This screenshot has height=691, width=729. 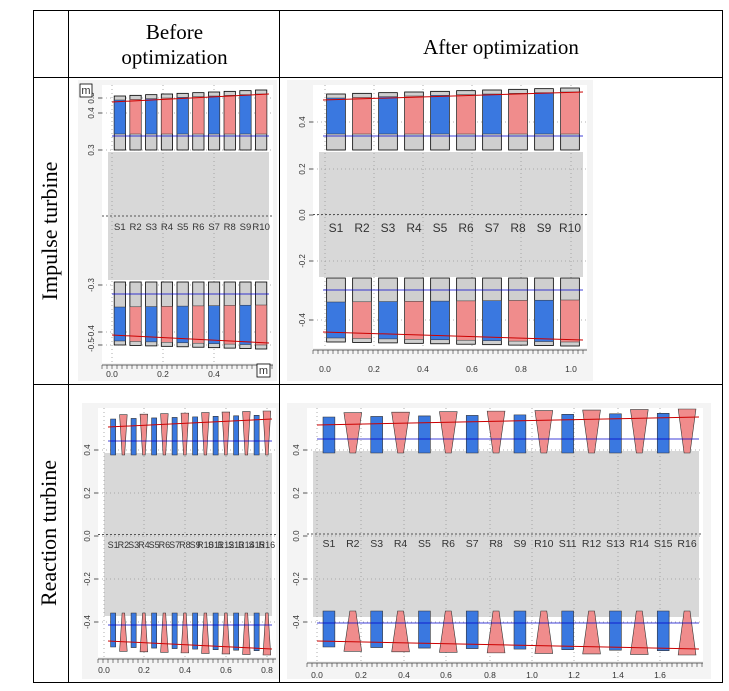 What do you see at coordinates (329, 544) in the screenshot?
I see `stage-label-s1: S1` at bounding box center [329, 544].